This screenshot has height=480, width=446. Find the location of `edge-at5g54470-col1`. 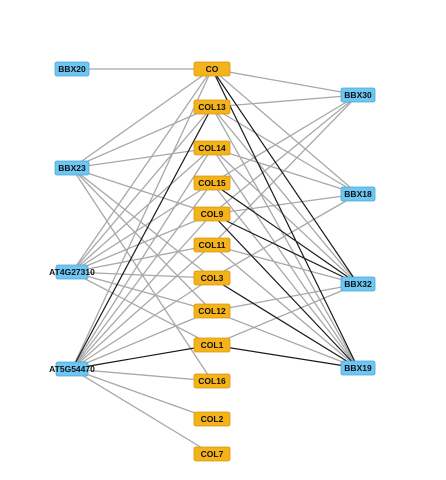

edge-at5g54470-col1 is located at coordinates (142, 357).